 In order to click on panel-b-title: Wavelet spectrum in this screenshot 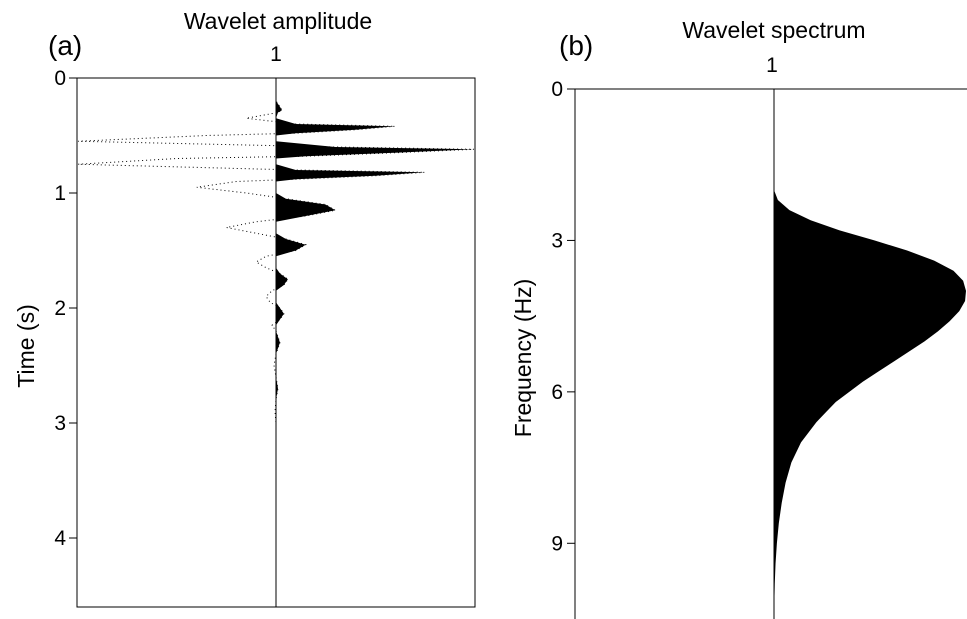, I will do `click(773, 30)`.